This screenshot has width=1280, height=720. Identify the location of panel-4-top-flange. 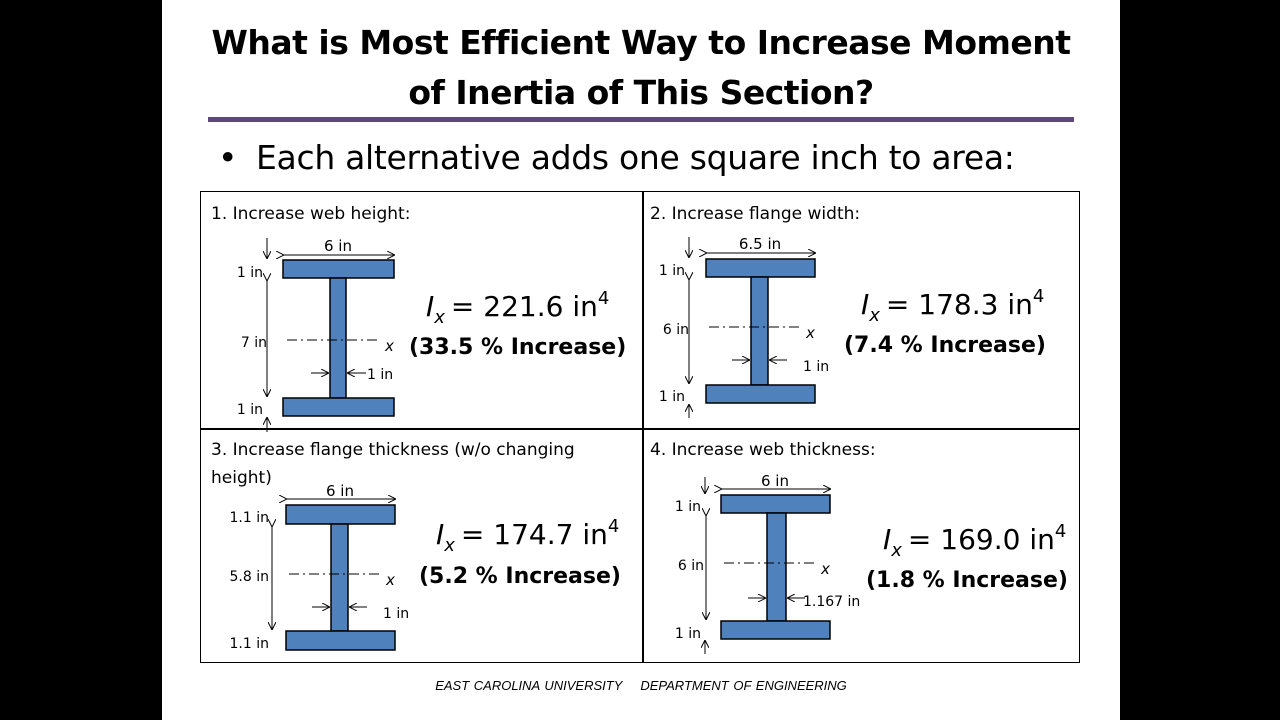
(775, 504).